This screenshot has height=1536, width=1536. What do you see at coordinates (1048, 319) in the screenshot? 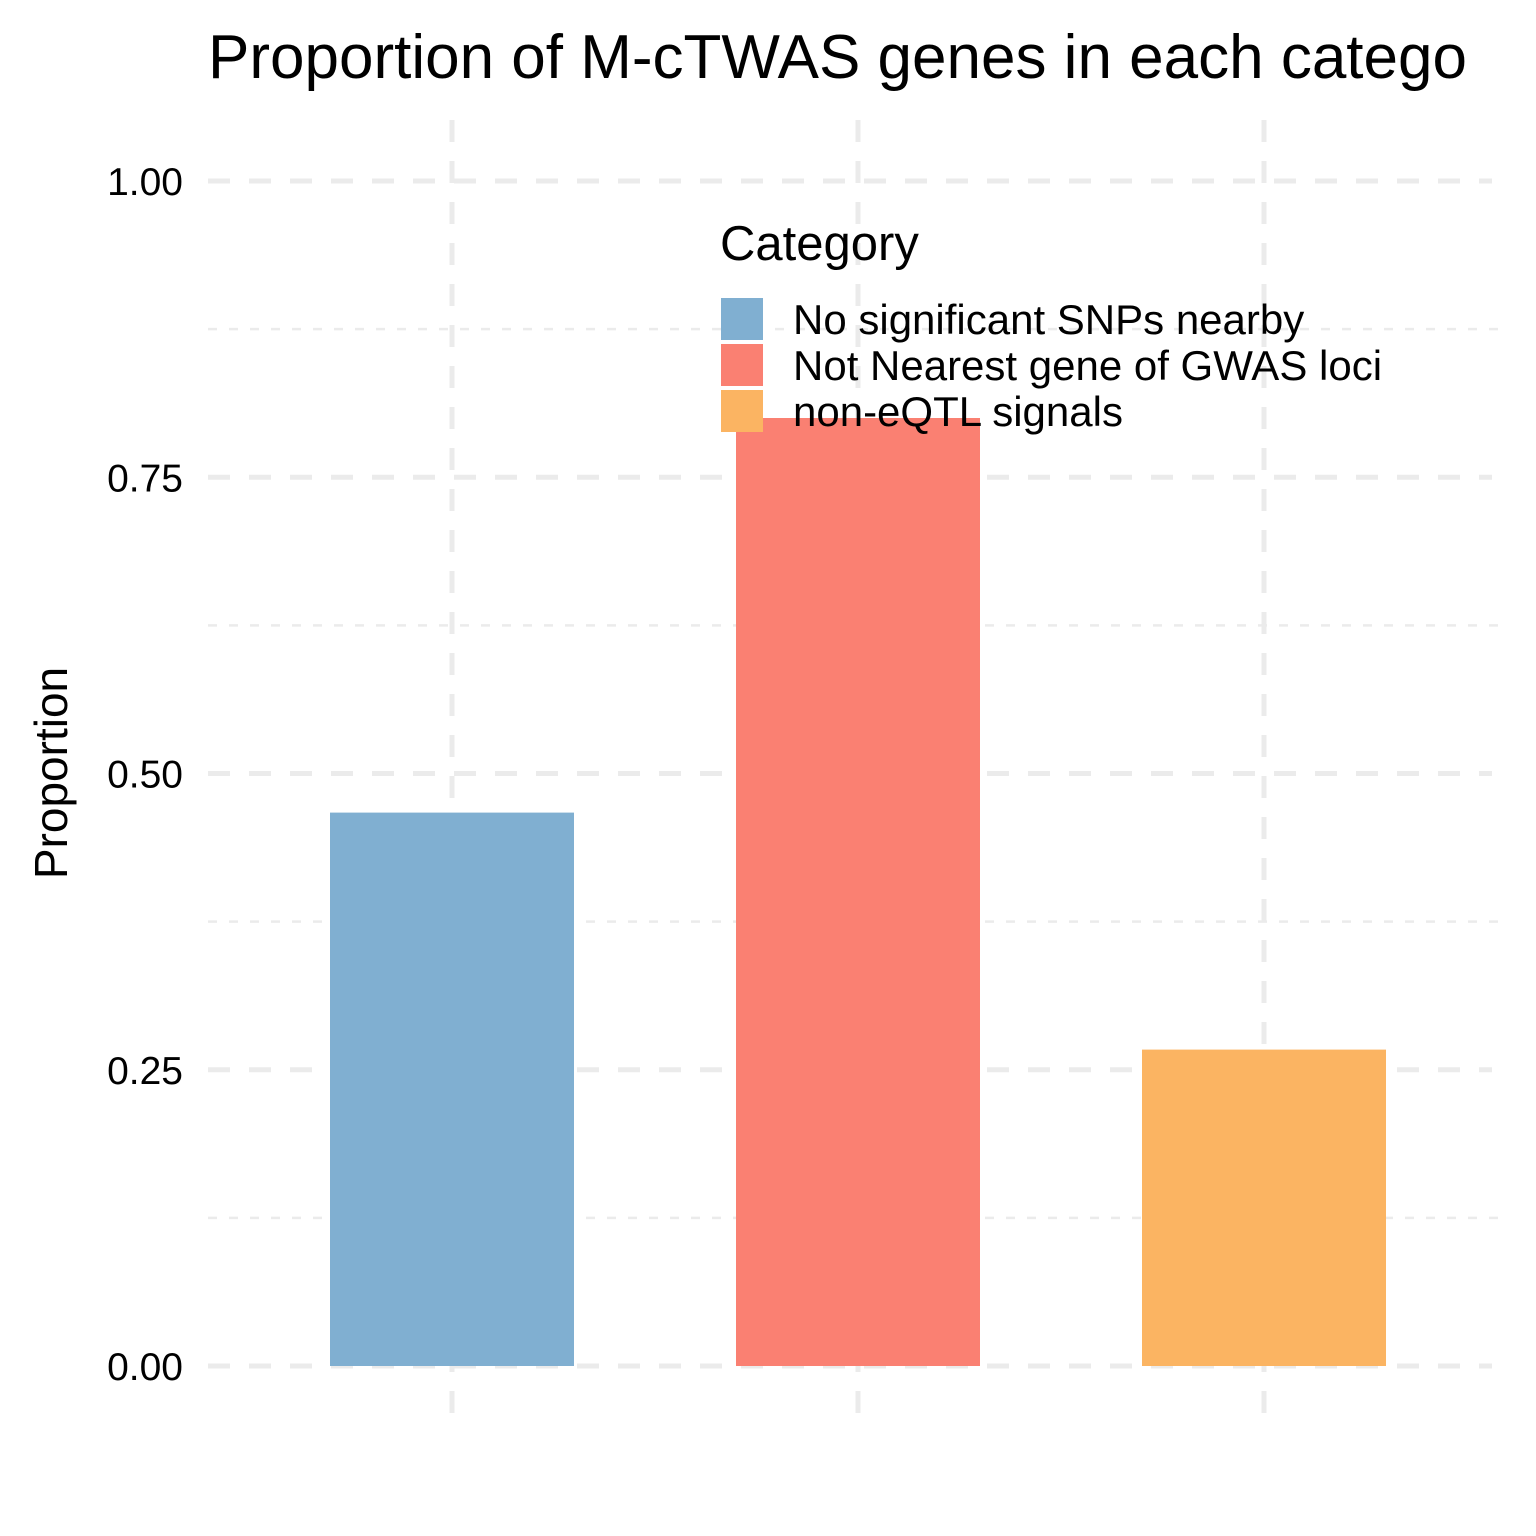
I see `legend-label: No significant SNPs nearby` at bounding box center [1048, 319].